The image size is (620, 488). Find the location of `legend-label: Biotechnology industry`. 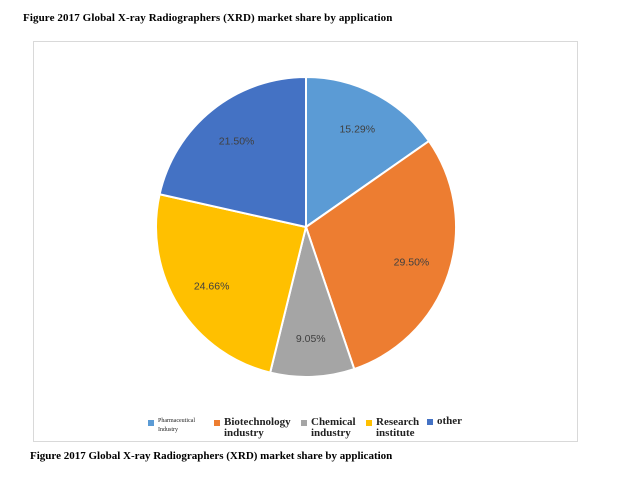

legend-label: Biotechnology industry is located at coordinates (257, 427).